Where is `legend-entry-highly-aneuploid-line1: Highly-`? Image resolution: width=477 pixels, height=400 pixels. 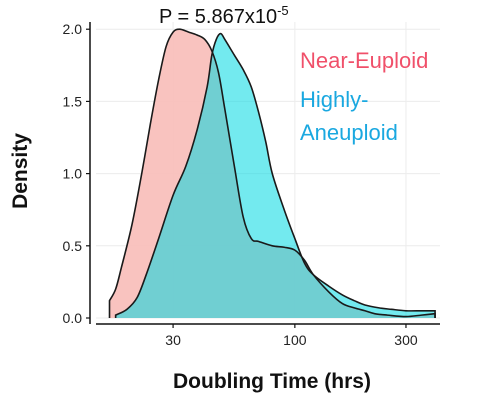 legend-entry-highly-aneuploid-line1: Highly- is located at coordinates (334, 99).